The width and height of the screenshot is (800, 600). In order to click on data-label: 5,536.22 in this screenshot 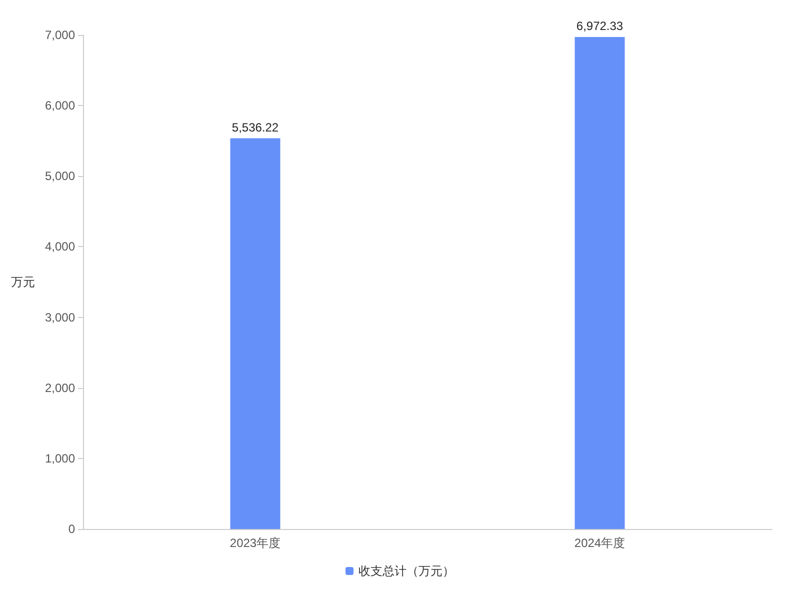, I will do `click(255, 127)`.